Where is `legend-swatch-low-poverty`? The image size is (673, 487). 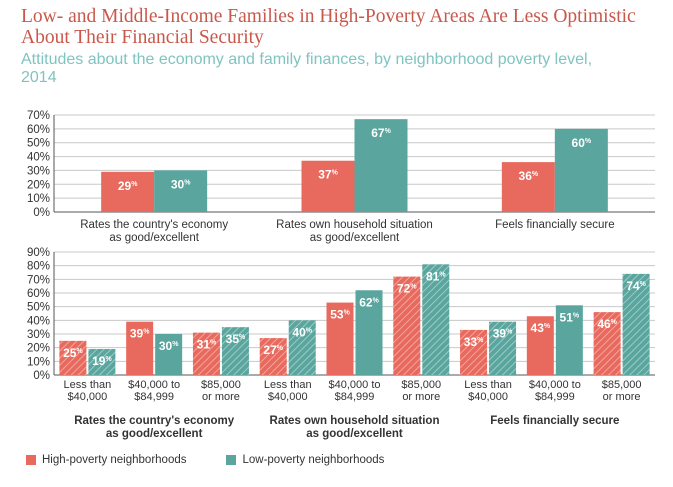 legend-swatch-low-poverty is located at coordinates (231, 460).